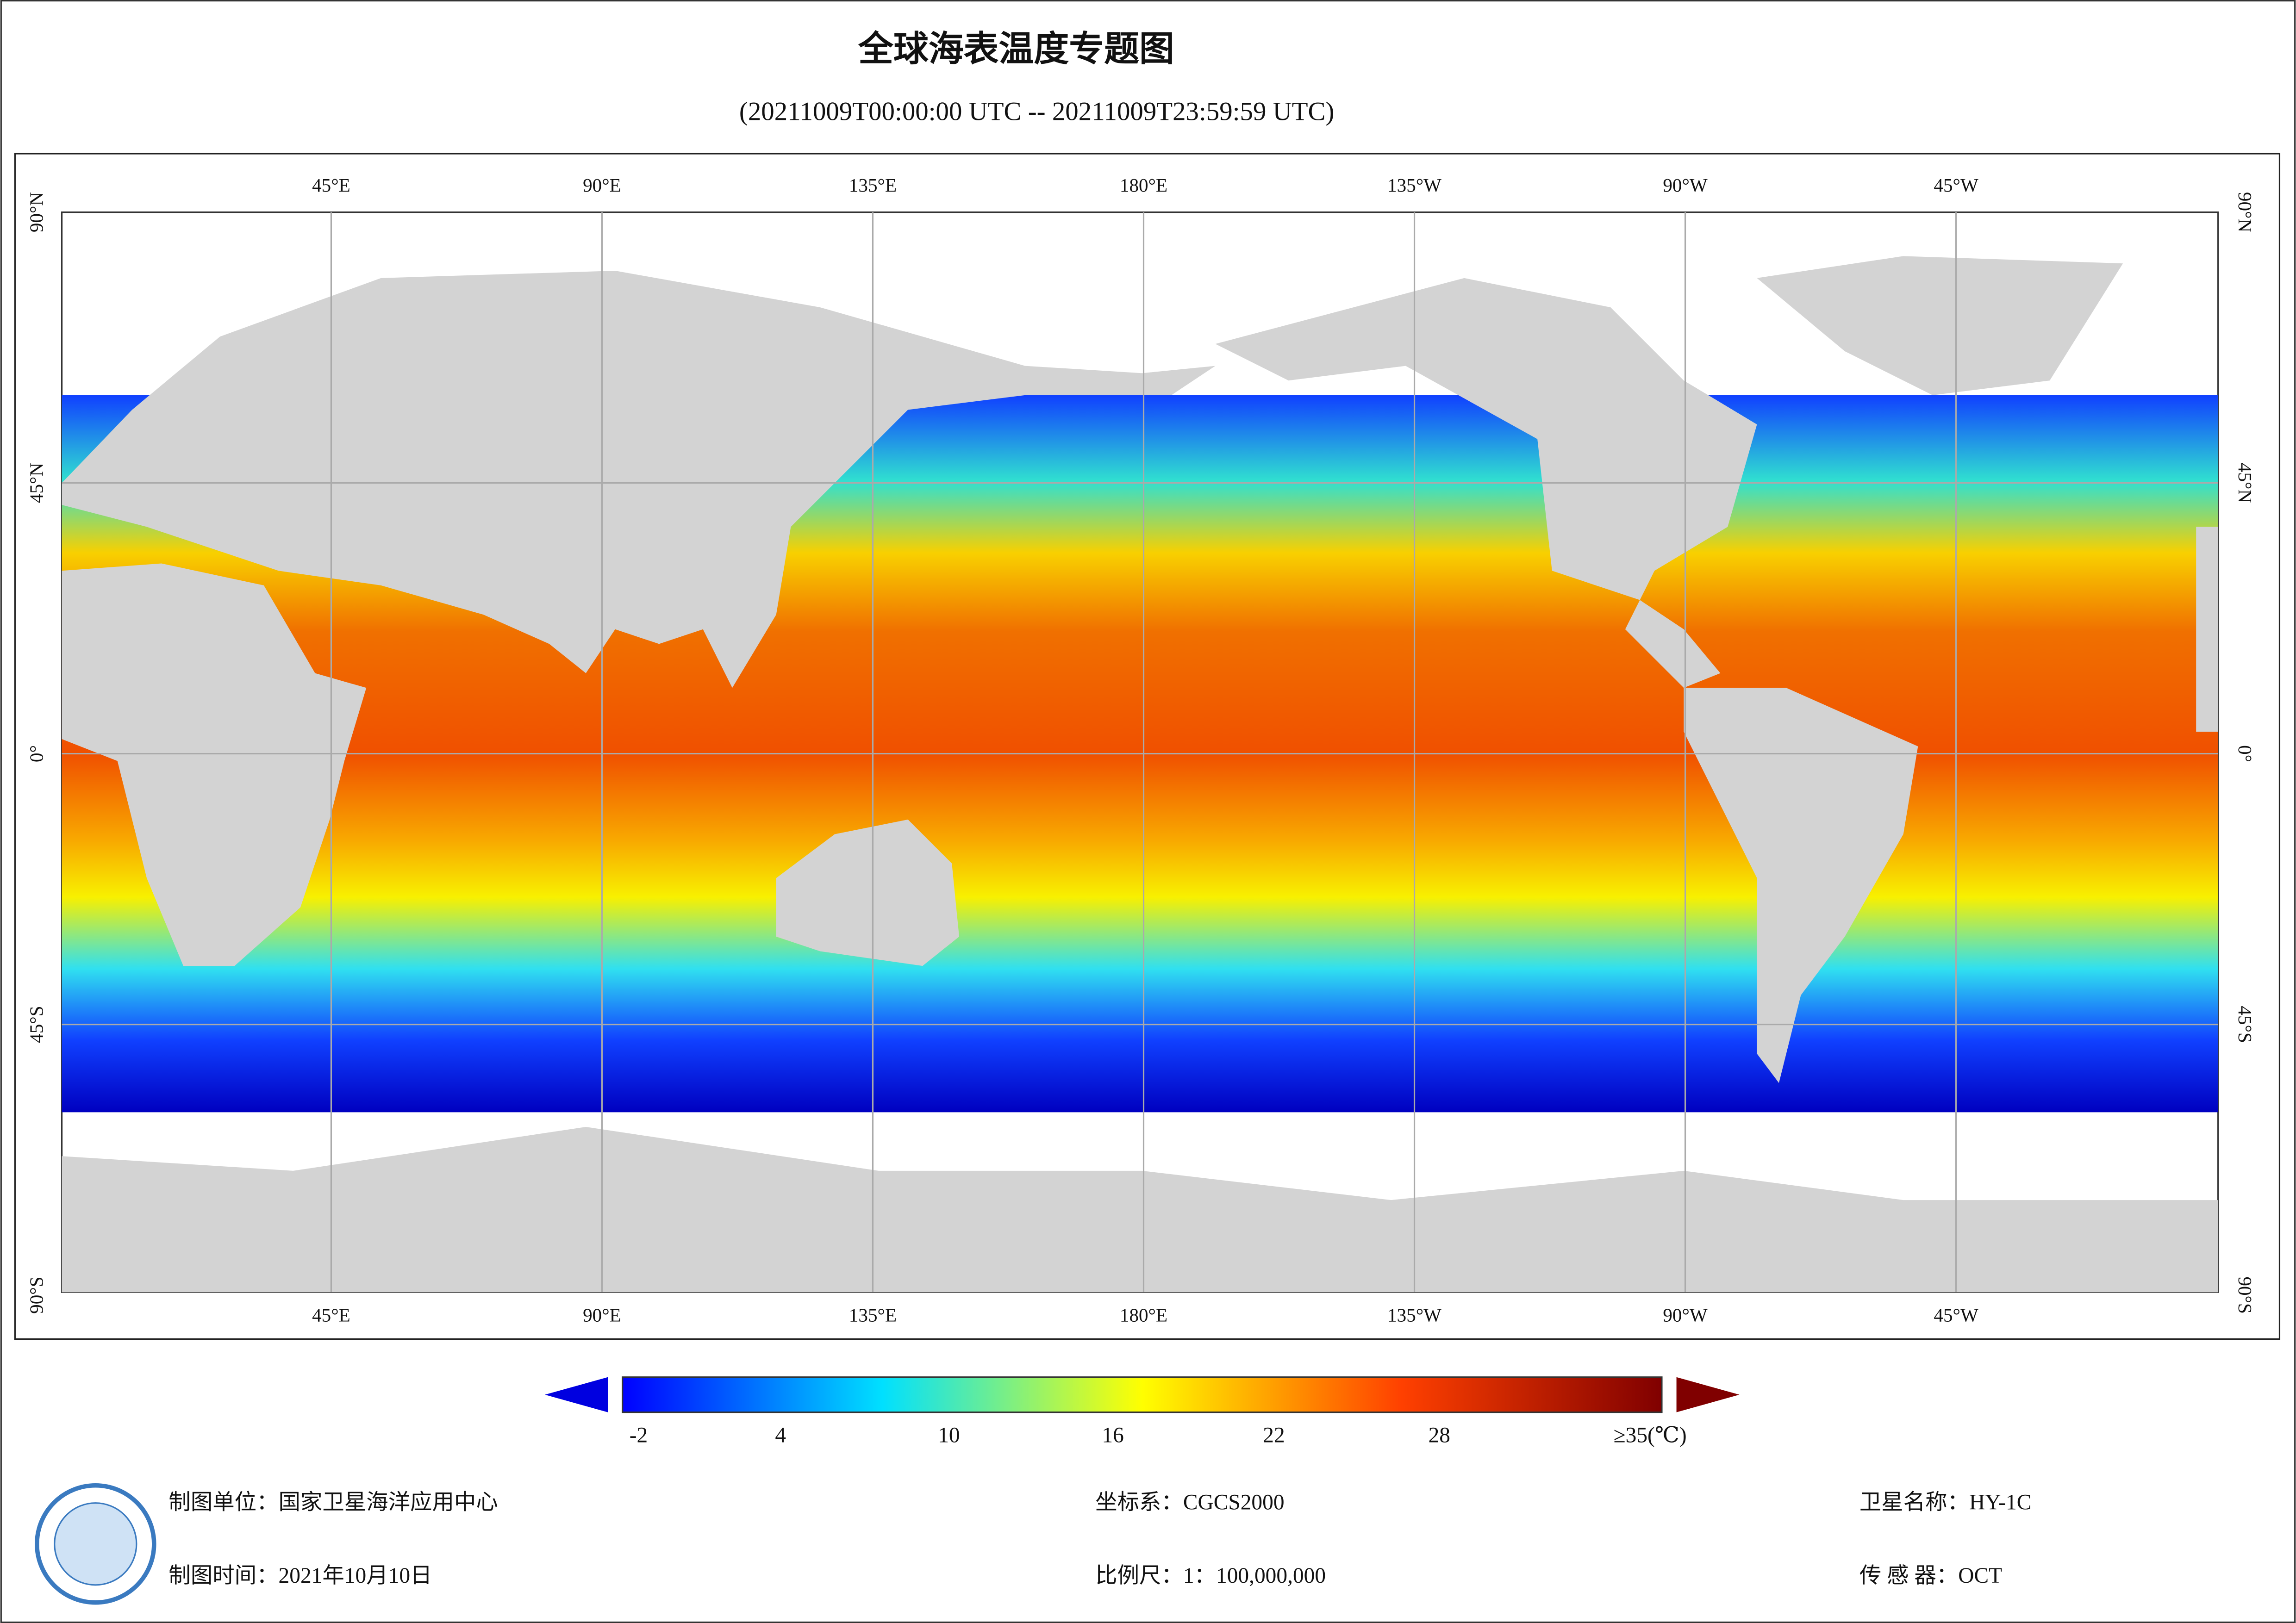 The height and width of the screenshot is (1623, 2296). I want to click on lat-label-right: 45°N, so click(2245, 483).